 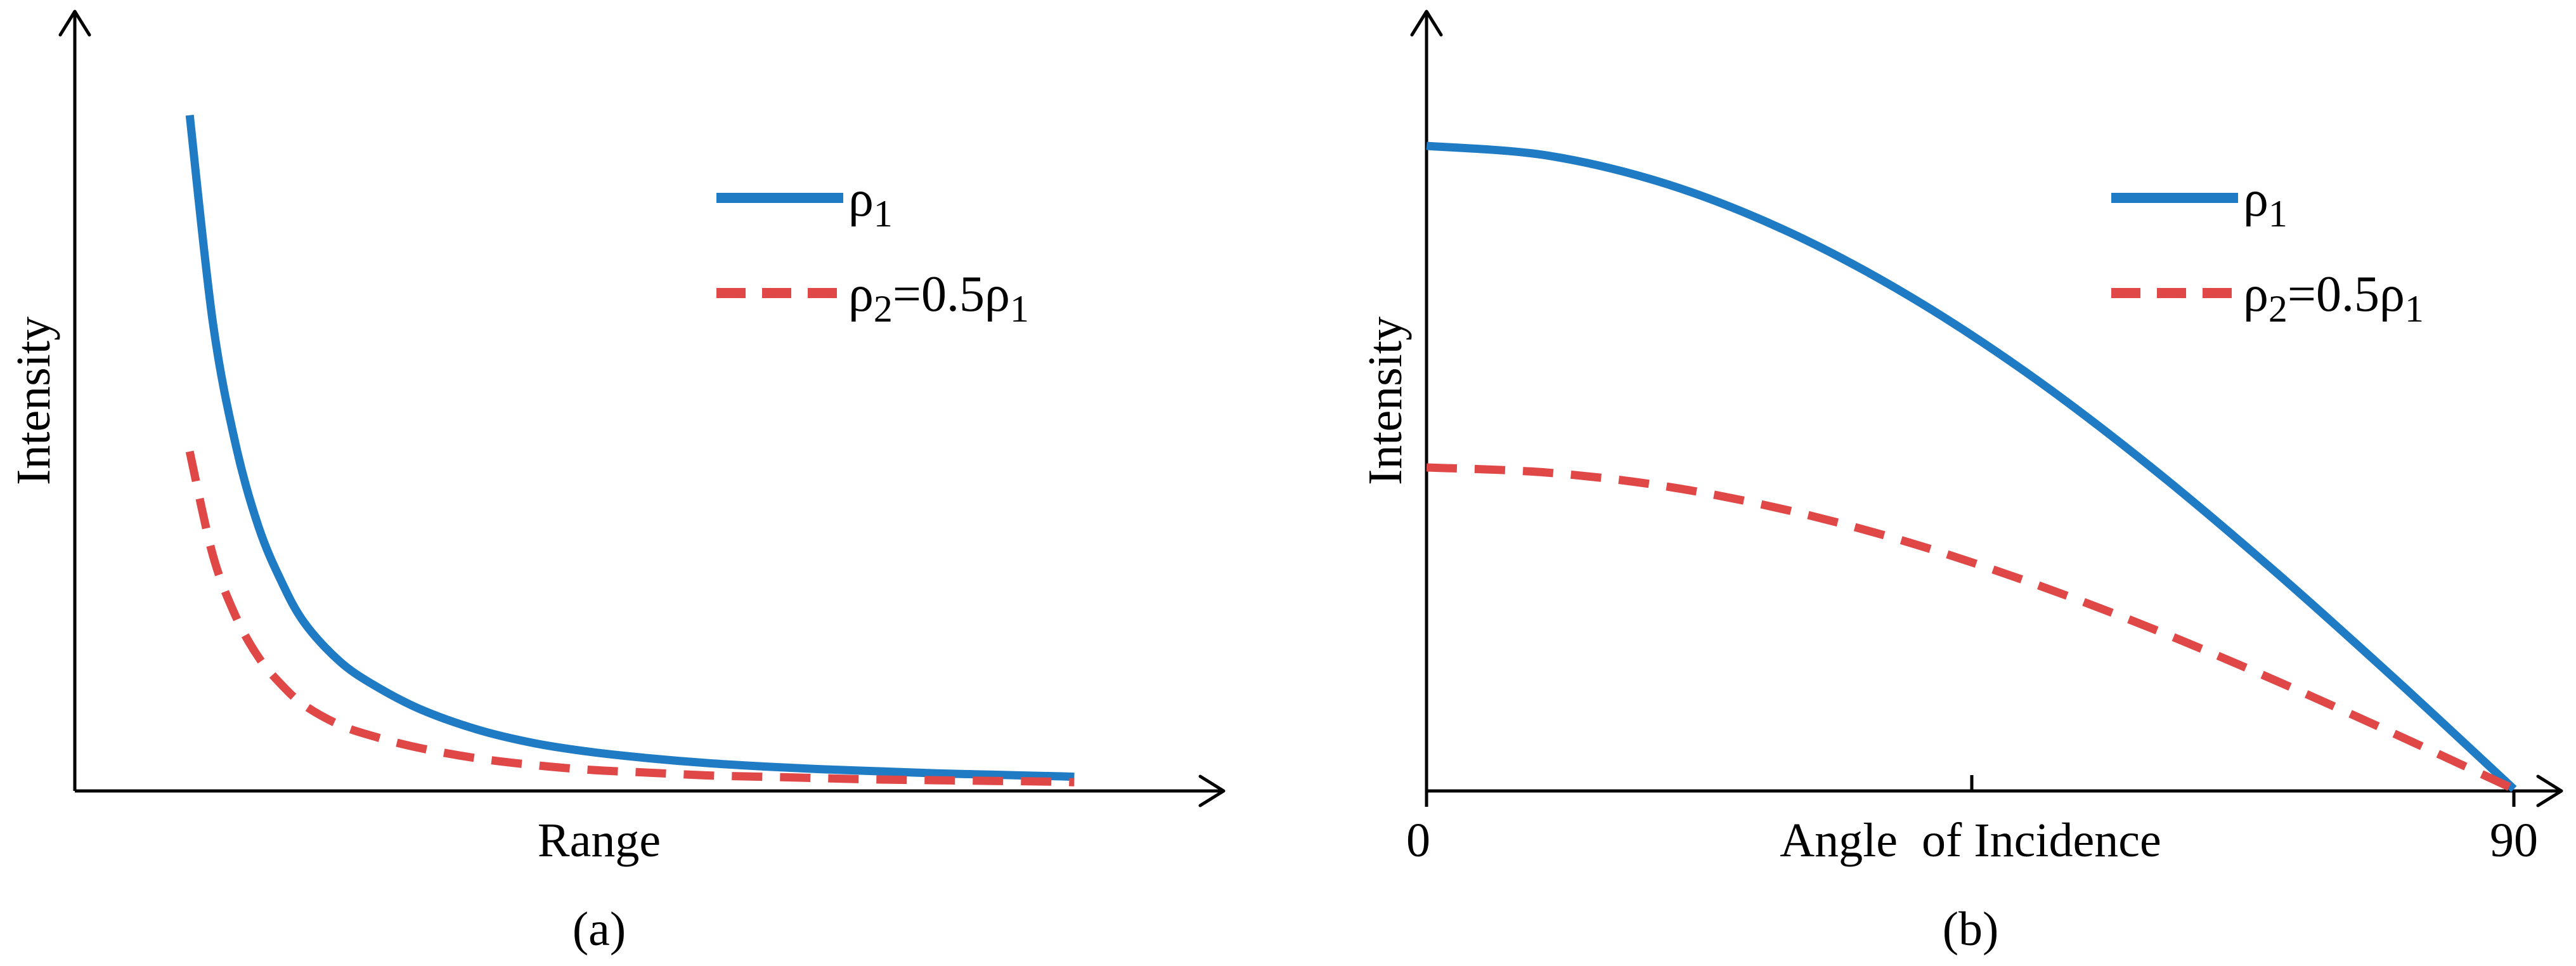 What do you see at coordinates (1385, 401) in the screenshot?
I see `chart-b-ylabel: Intensity` at bounding box center [1385, 401].